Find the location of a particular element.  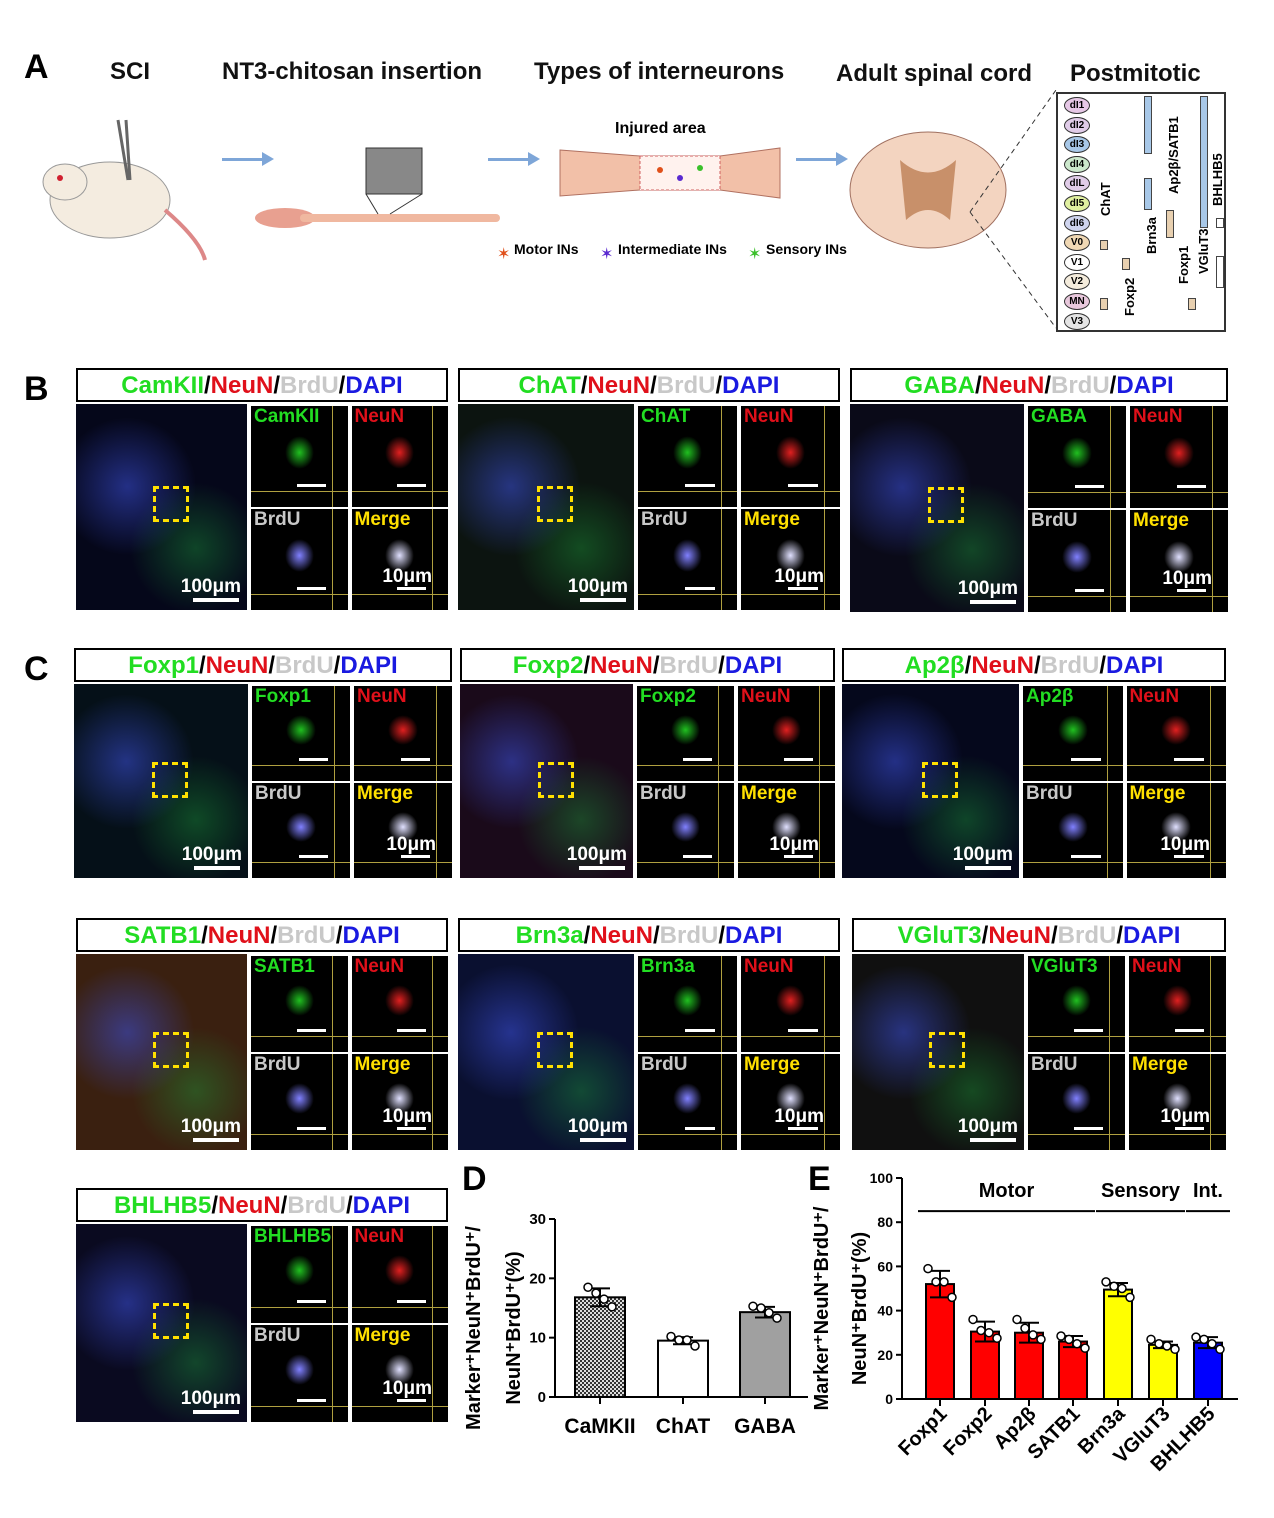

motor-neuron-icon: ✶ is located at coordinates (504, 254).